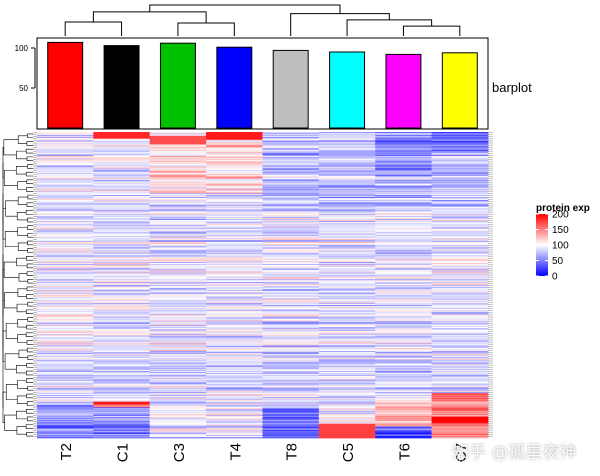  What do you see at coordinates (17, 285) in the screenshot?
I see `row-dendrogram` at bounding box center [17, 285].